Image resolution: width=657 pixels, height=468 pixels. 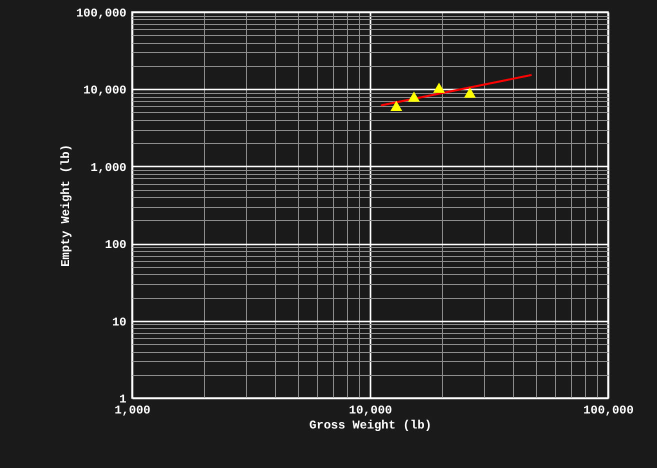 What do you see at coordinates (608, 411) in the screenshot?
I see `x-tick-label: 100,000` at bounding box center [608, 411].